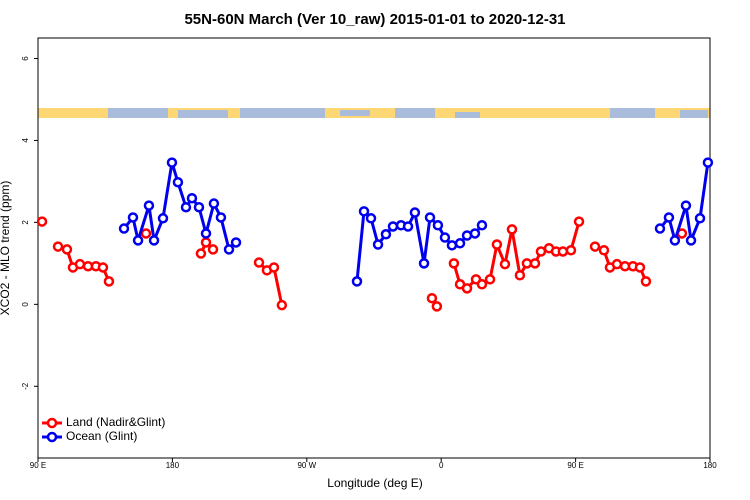  What do you see at coordinates (306, 465) in the screenshot?
I see `x-tick-label: 90 W` at bounding box center [306, 465].